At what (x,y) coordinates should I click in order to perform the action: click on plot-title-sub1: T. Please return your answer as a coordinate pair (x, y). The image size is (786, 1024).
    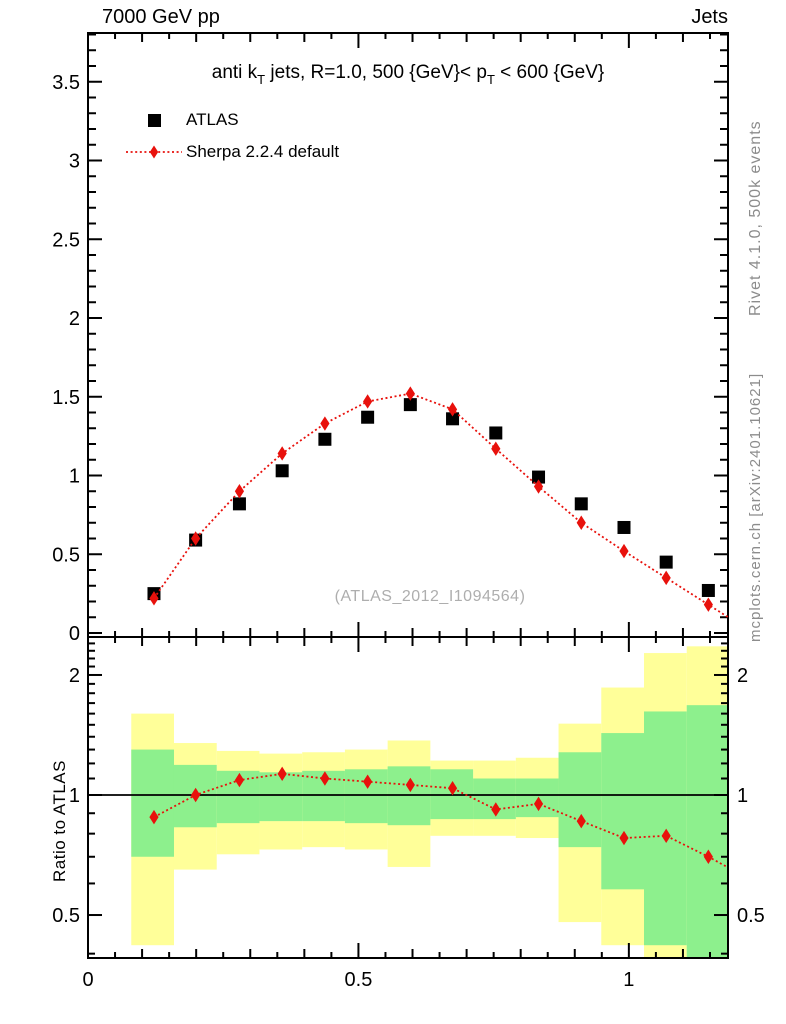
    Looking at the image, I should click on (261, 79).